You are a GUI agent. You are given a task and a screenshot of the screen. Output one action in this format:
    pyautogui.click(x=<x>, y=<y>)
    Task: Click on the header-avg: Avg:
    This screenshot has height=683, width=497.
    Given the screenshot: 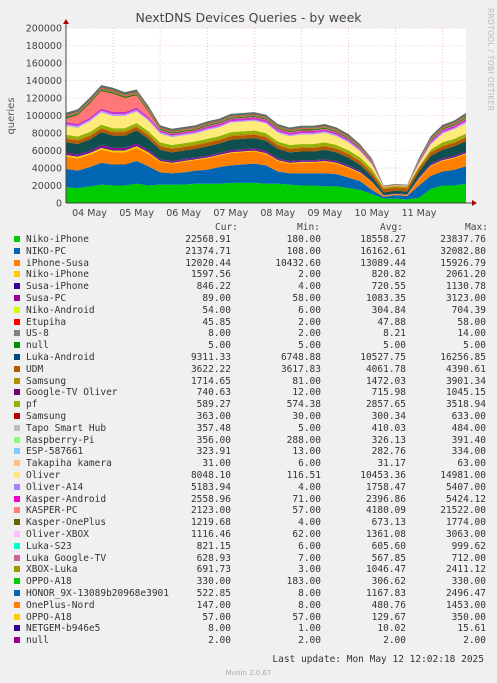 What is the action you would take?
    pyautogui.click(x=391, y=227)
    